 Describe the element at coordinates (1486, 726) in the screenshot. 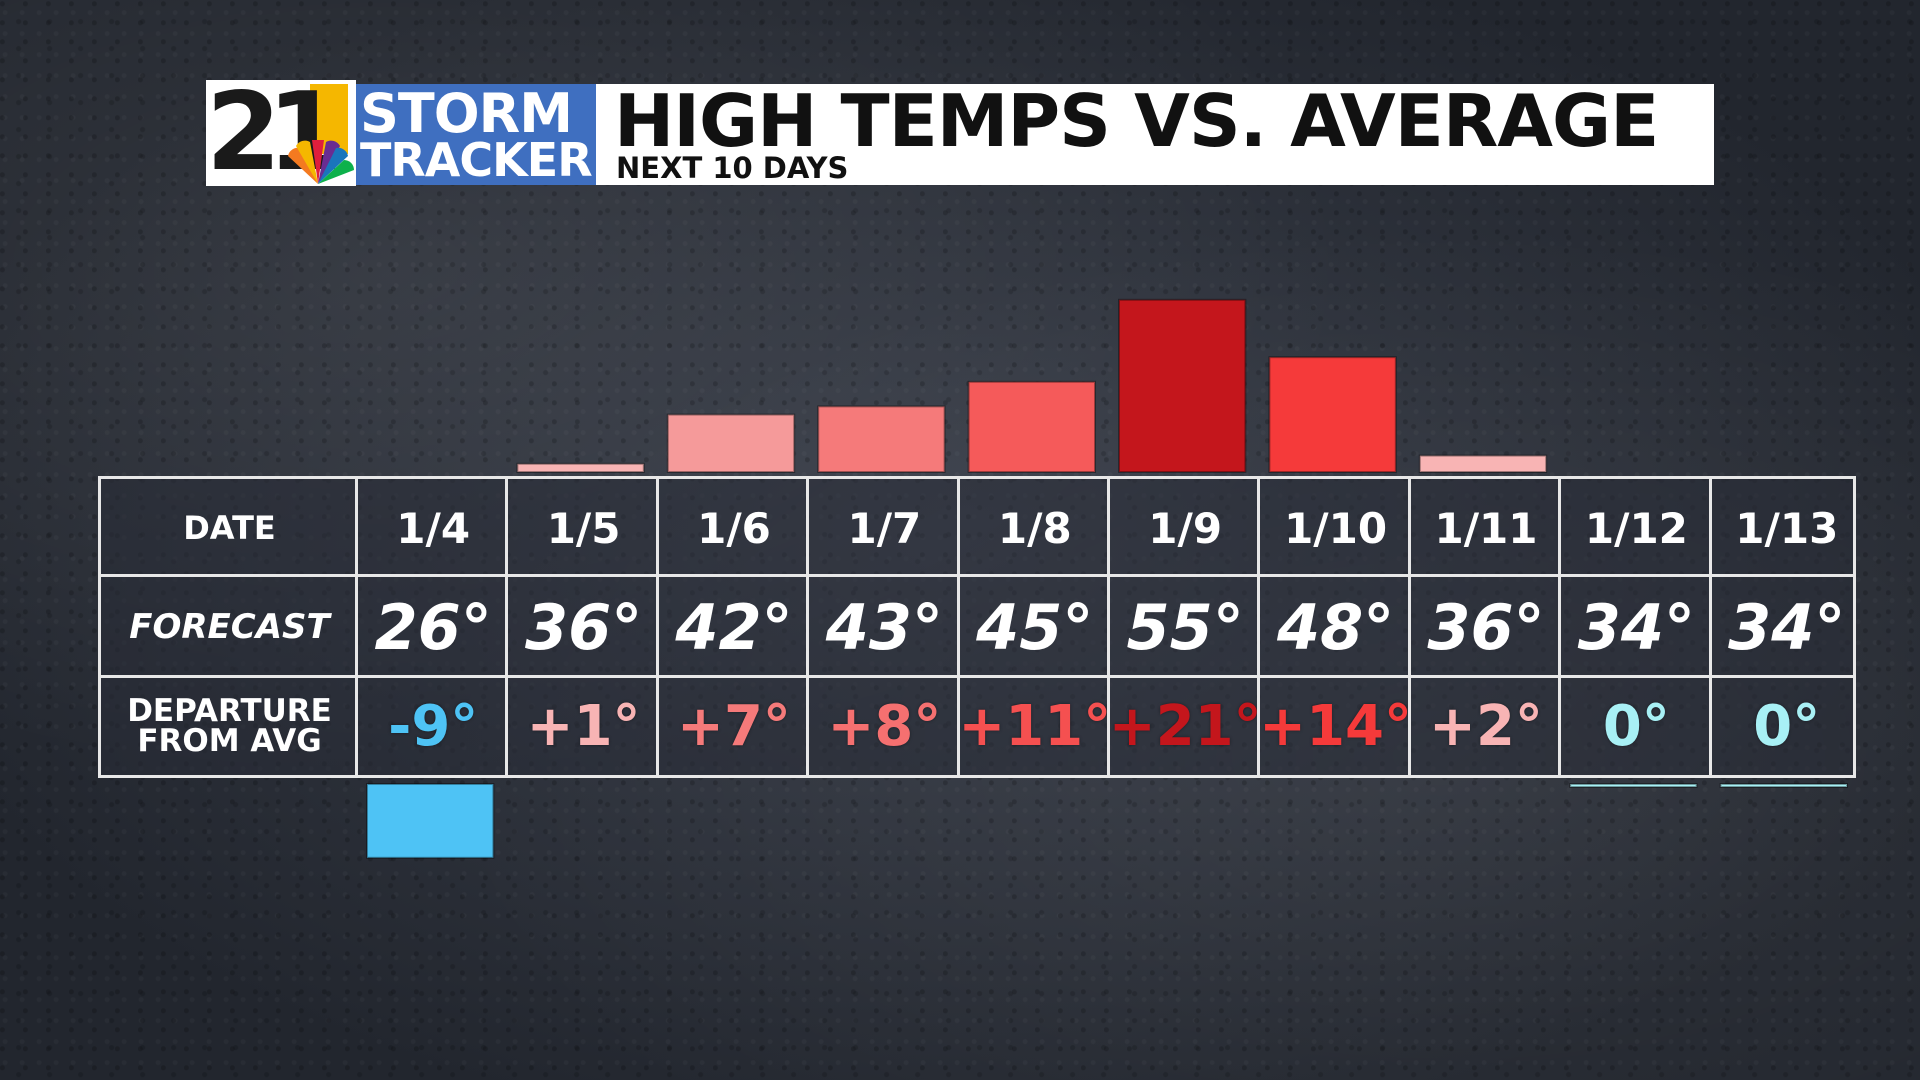

I see `departure-cell: +2°` at that location.